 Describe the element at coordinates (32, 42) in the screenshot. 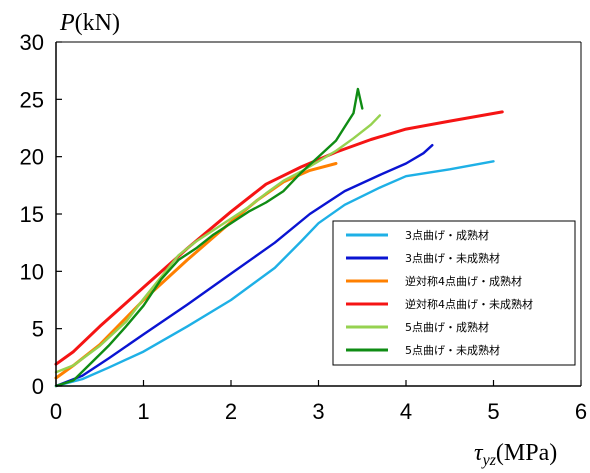

I see `y-tick-label: 30` at that location.